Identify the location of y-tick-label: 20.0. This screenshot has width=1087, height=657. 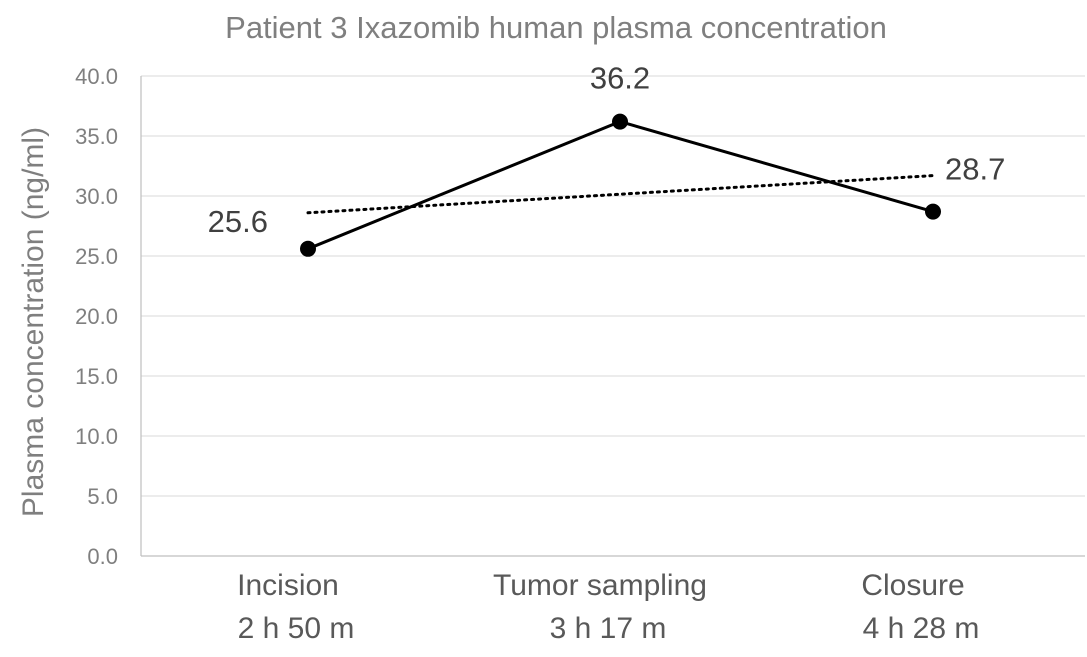
(96, 316).